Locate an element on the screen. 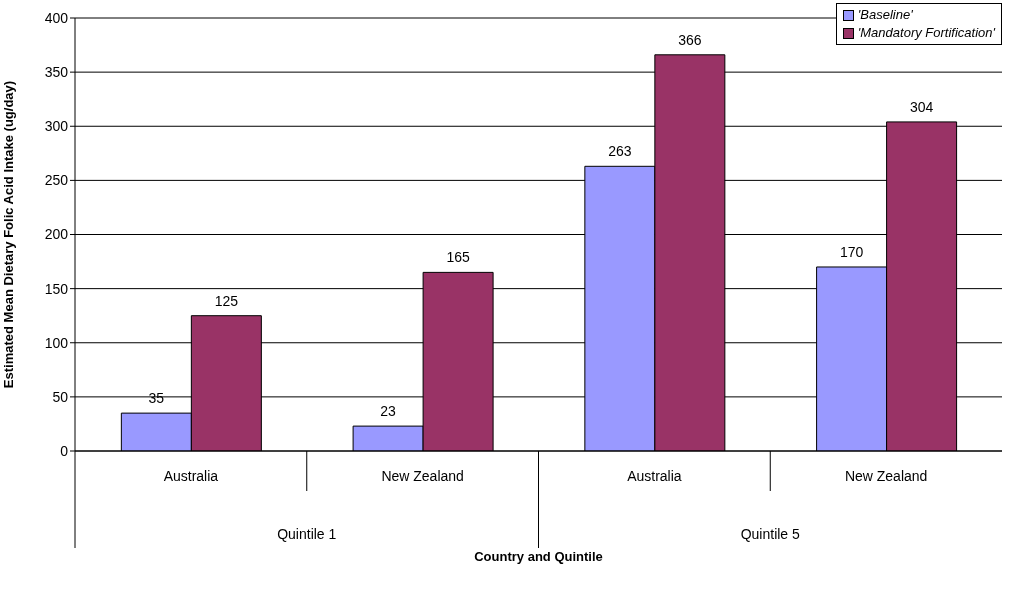  data-label: 304 is located at coordinates (921, 106).